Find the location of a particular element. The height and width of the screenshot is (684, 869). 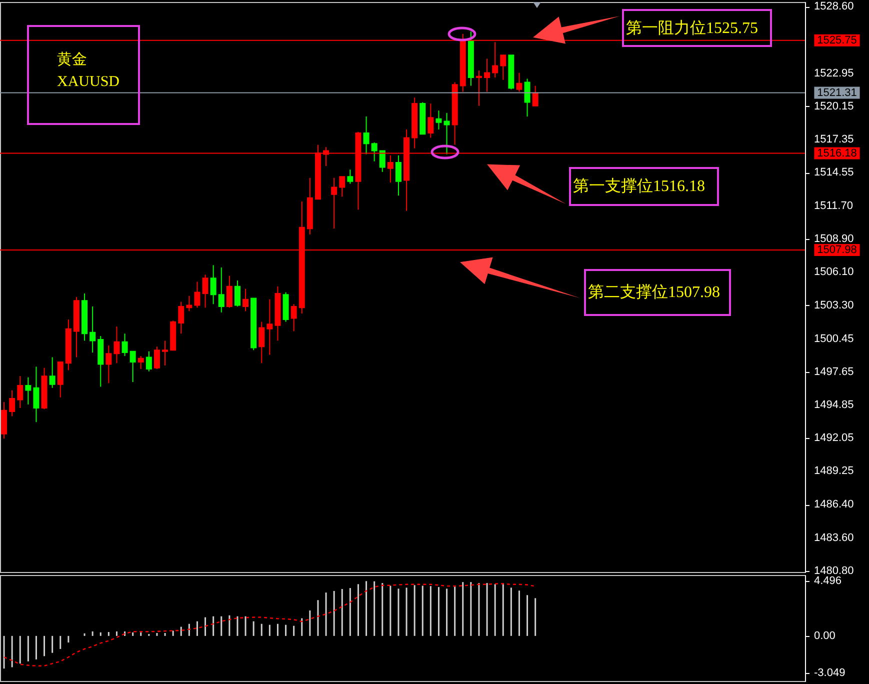

y-tick-label: 4.496 is located at coordinates (828, 581).